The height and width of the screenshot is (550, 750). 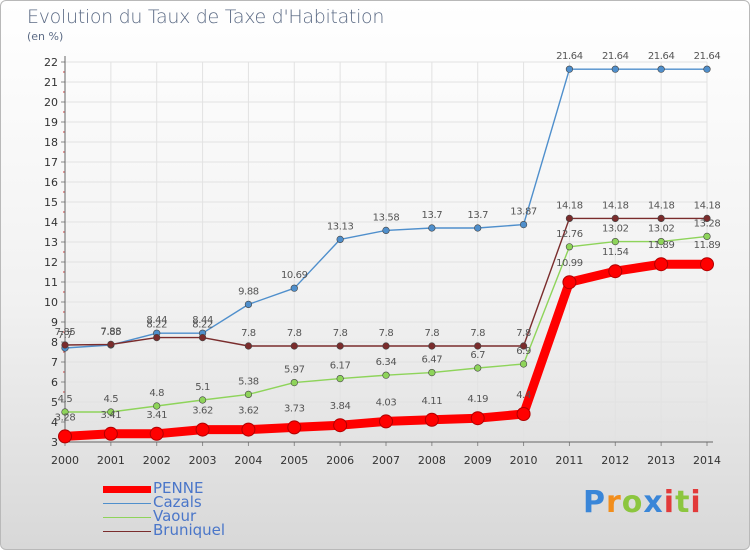 What do you see at coordinates (594, 502) in the screenshot?
I see `logo-letter: P` at bounding box center [594, 502].